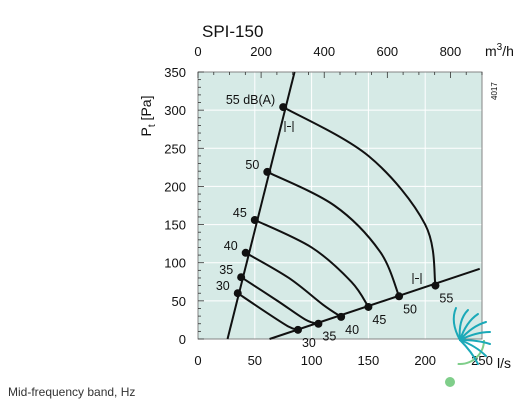 The width and height of the screenshot is (529, 411). I want to click on range-marker, so click(353, 202).